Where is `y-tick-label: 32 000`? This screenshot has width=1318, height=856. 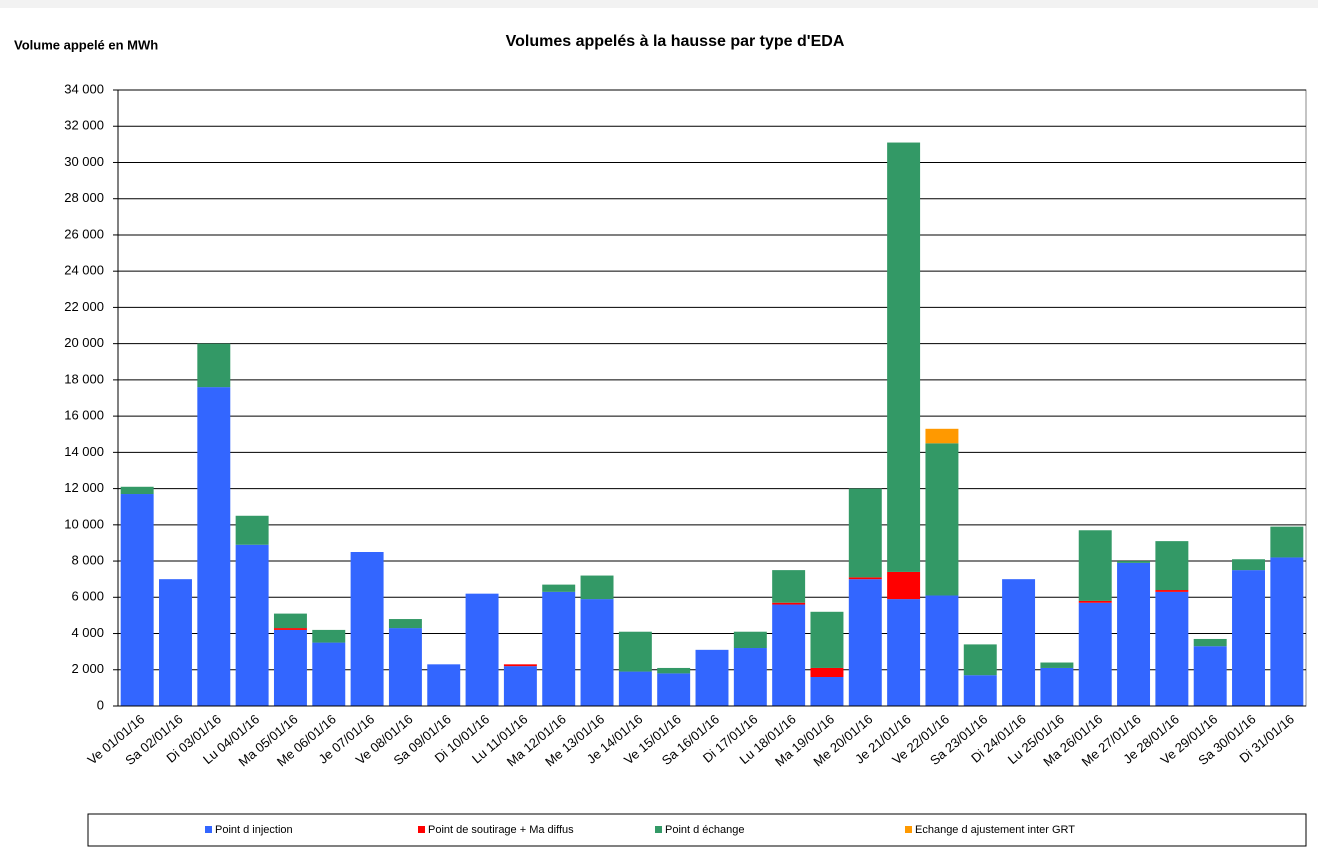 y-tick-label: 32 000 is located at coordinates (84, 125).